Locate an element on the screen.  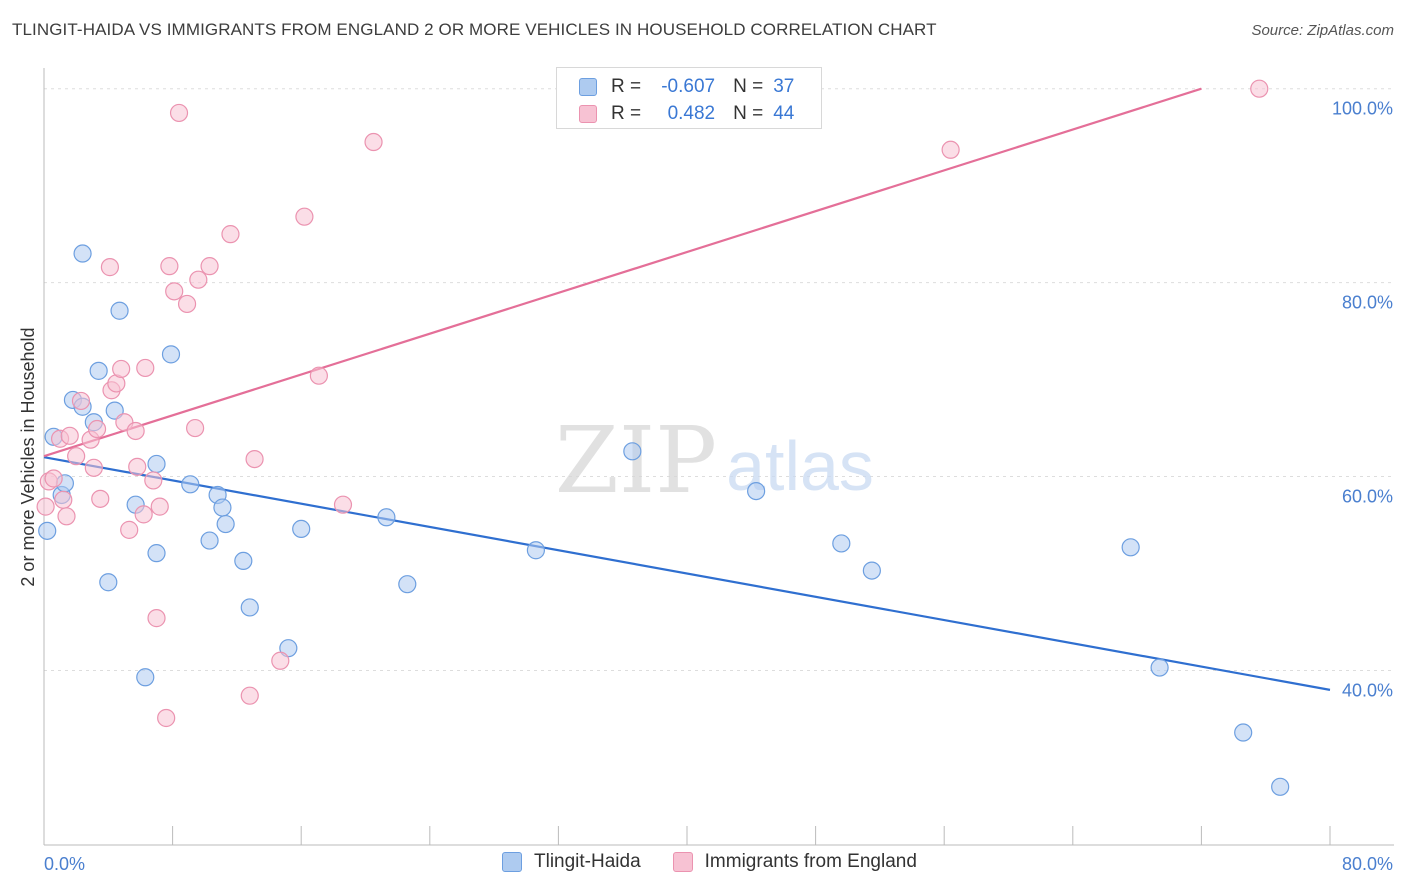
y-tick-labels: 40.0% 60.0% 80.0% 100.0% is located at coordinates (1362, 400).